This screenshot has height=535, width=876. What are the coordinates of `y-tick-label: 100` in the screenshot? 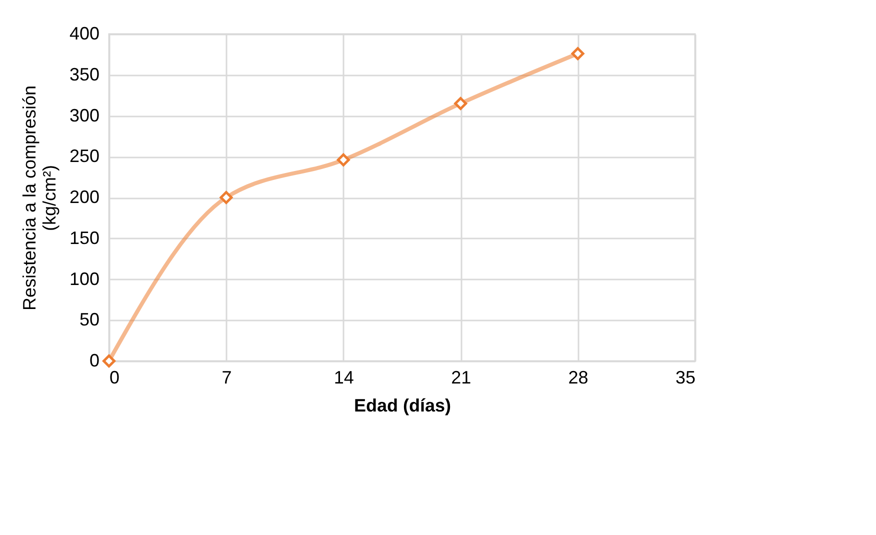 It's located at (84, 278).